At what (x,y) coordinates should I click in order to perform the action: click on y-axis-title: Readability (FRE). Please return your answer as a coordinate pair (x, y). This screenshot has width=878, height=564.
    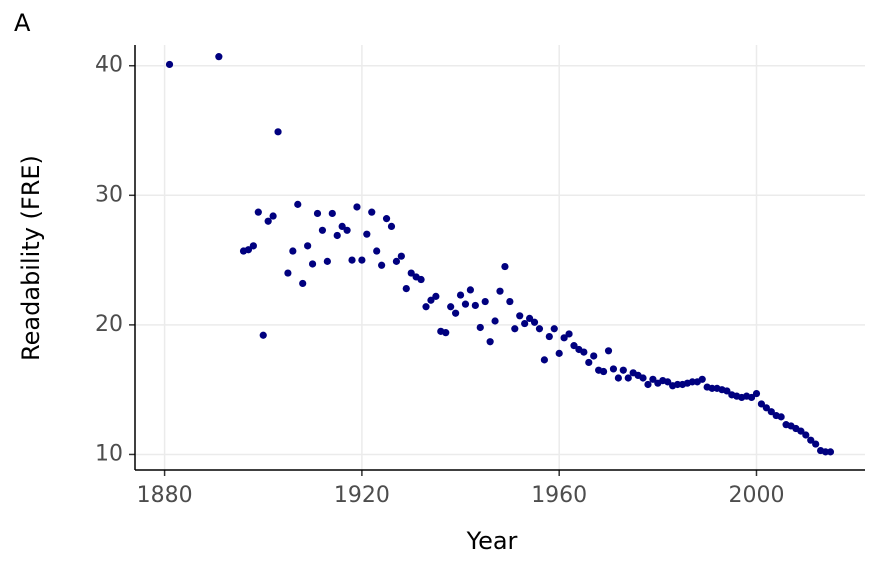
    Looking at the image, I should click on (31, 258).